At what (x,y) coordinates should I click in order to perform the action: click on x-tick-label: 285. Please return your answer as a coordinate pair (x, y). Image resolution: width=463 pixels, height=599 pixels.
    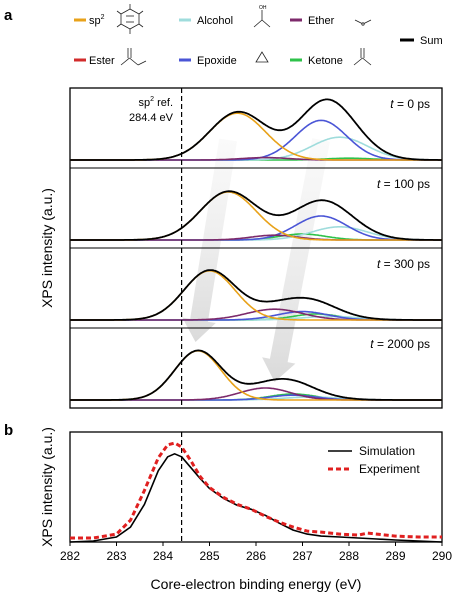
    Looking at the image, I should click on (209, 556).